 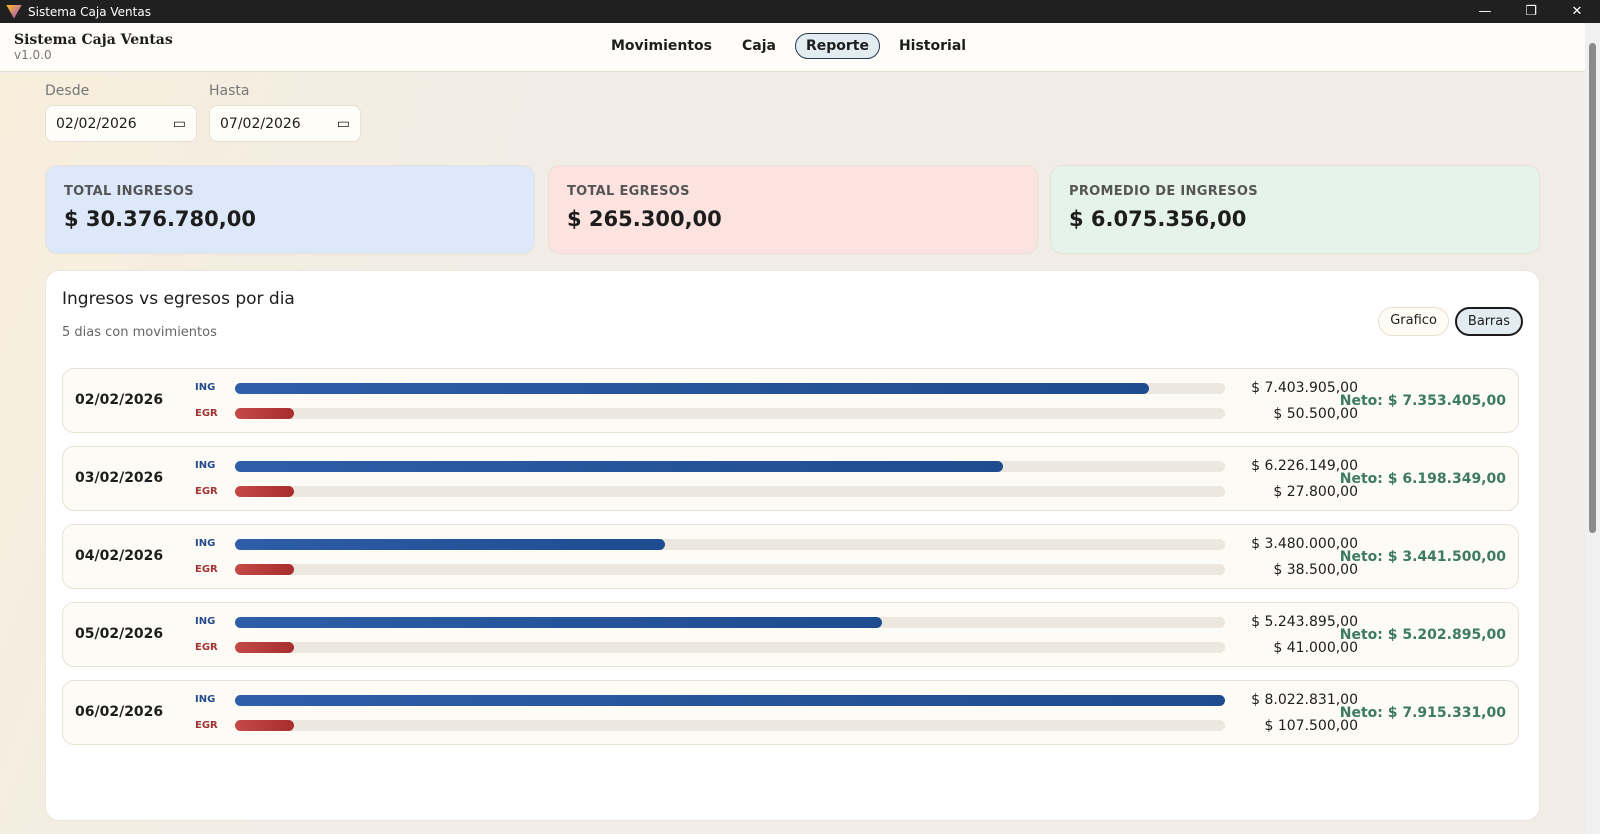 I want to click on minimize-button: —, so click(x=1485, y=11).